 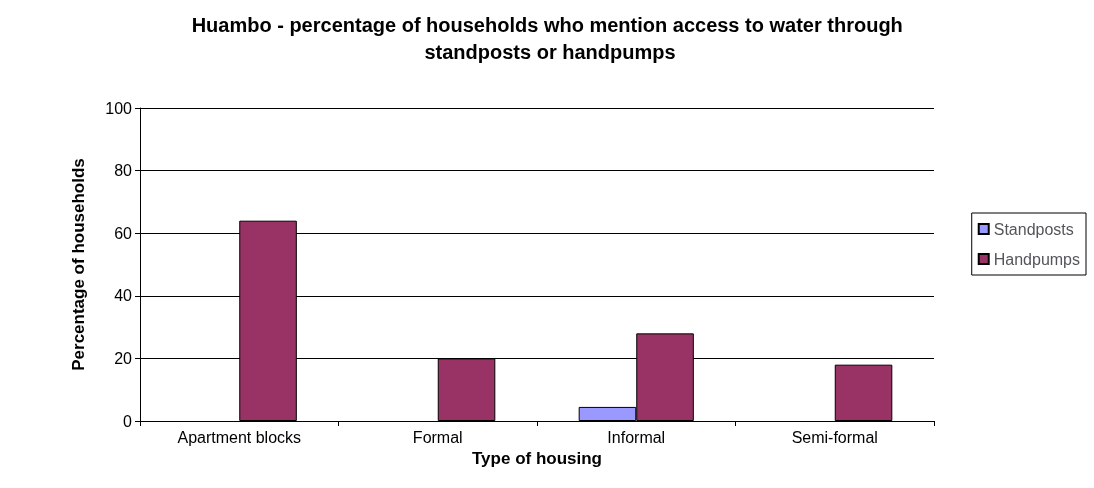 I want to click on y-tick-label: 40, so click(x=123, y=296).